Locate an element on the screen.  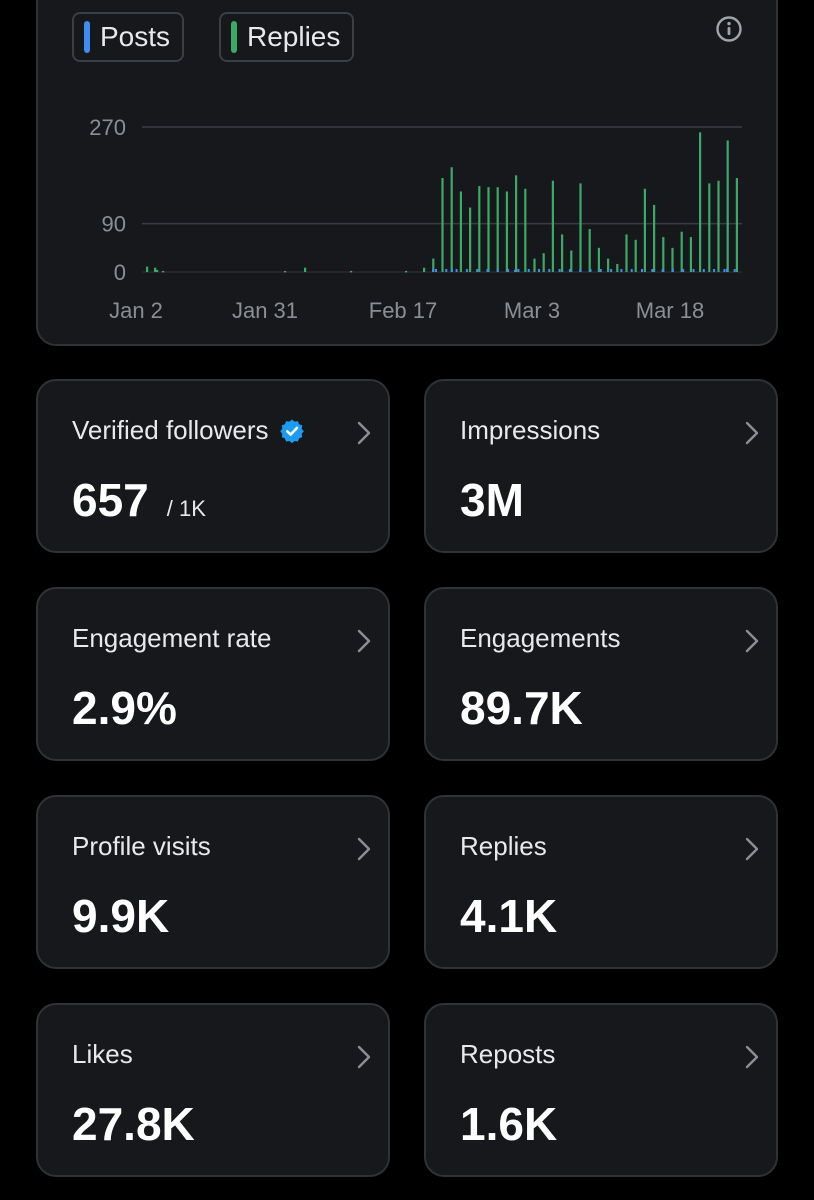
stat-label: Verified followers is located at coordinates (188, 430).